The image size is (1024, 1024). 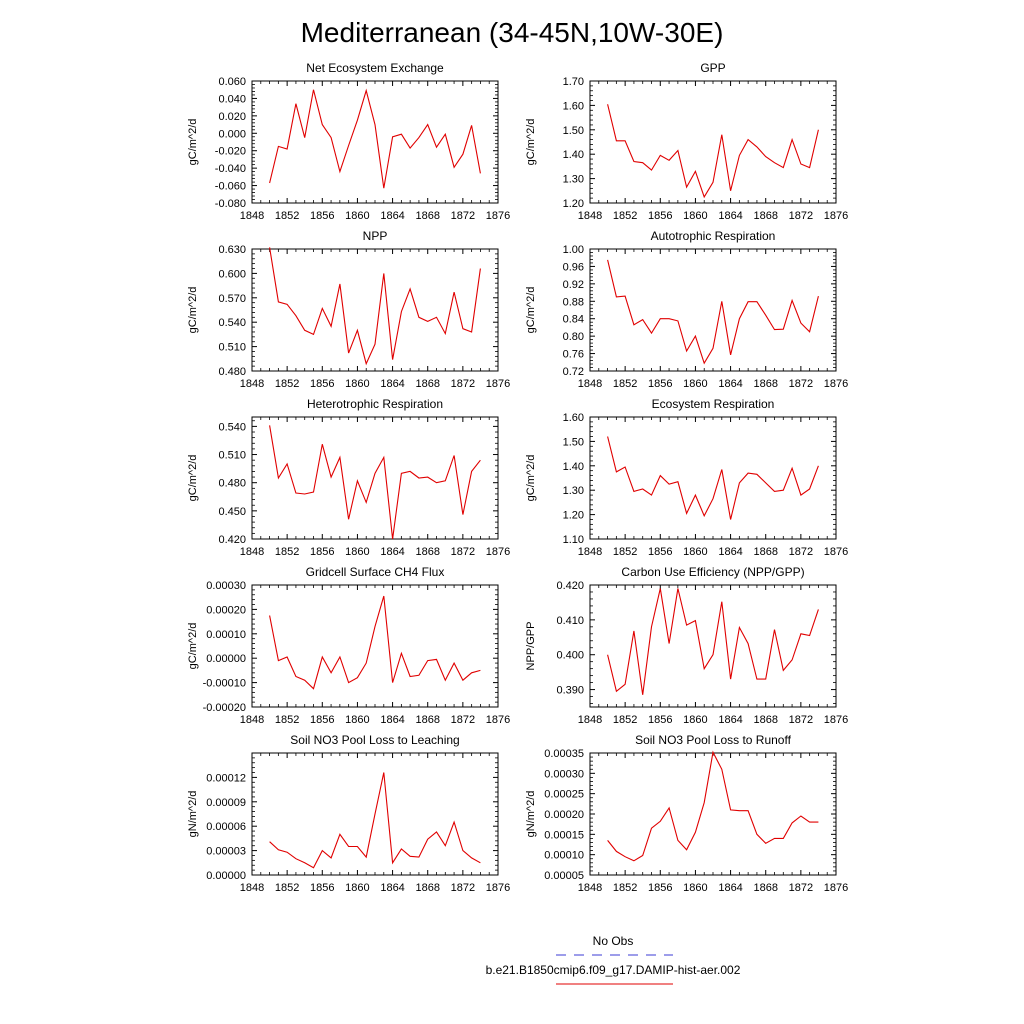 I want to click on panel-title: Net Ecosystem Exchange, so click(x=375, y=68).